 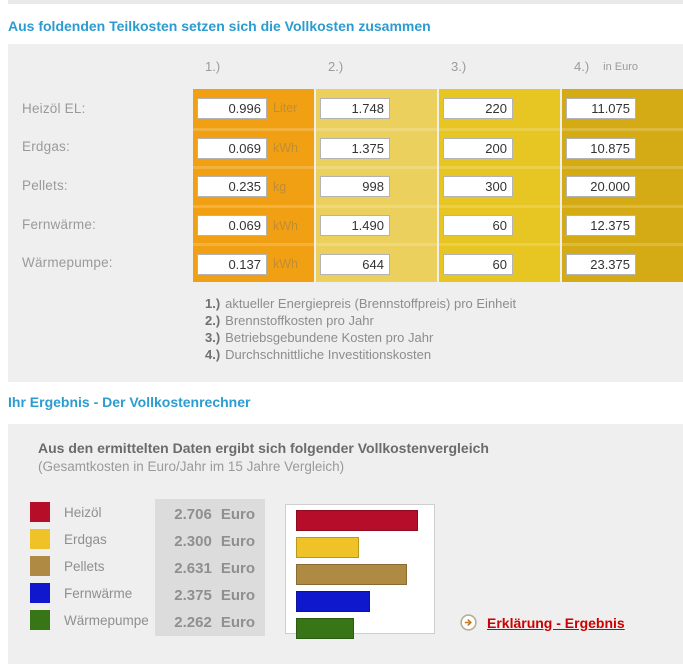 I want to click on result-value: 2.706 Euro, so click(x=210, y=514).